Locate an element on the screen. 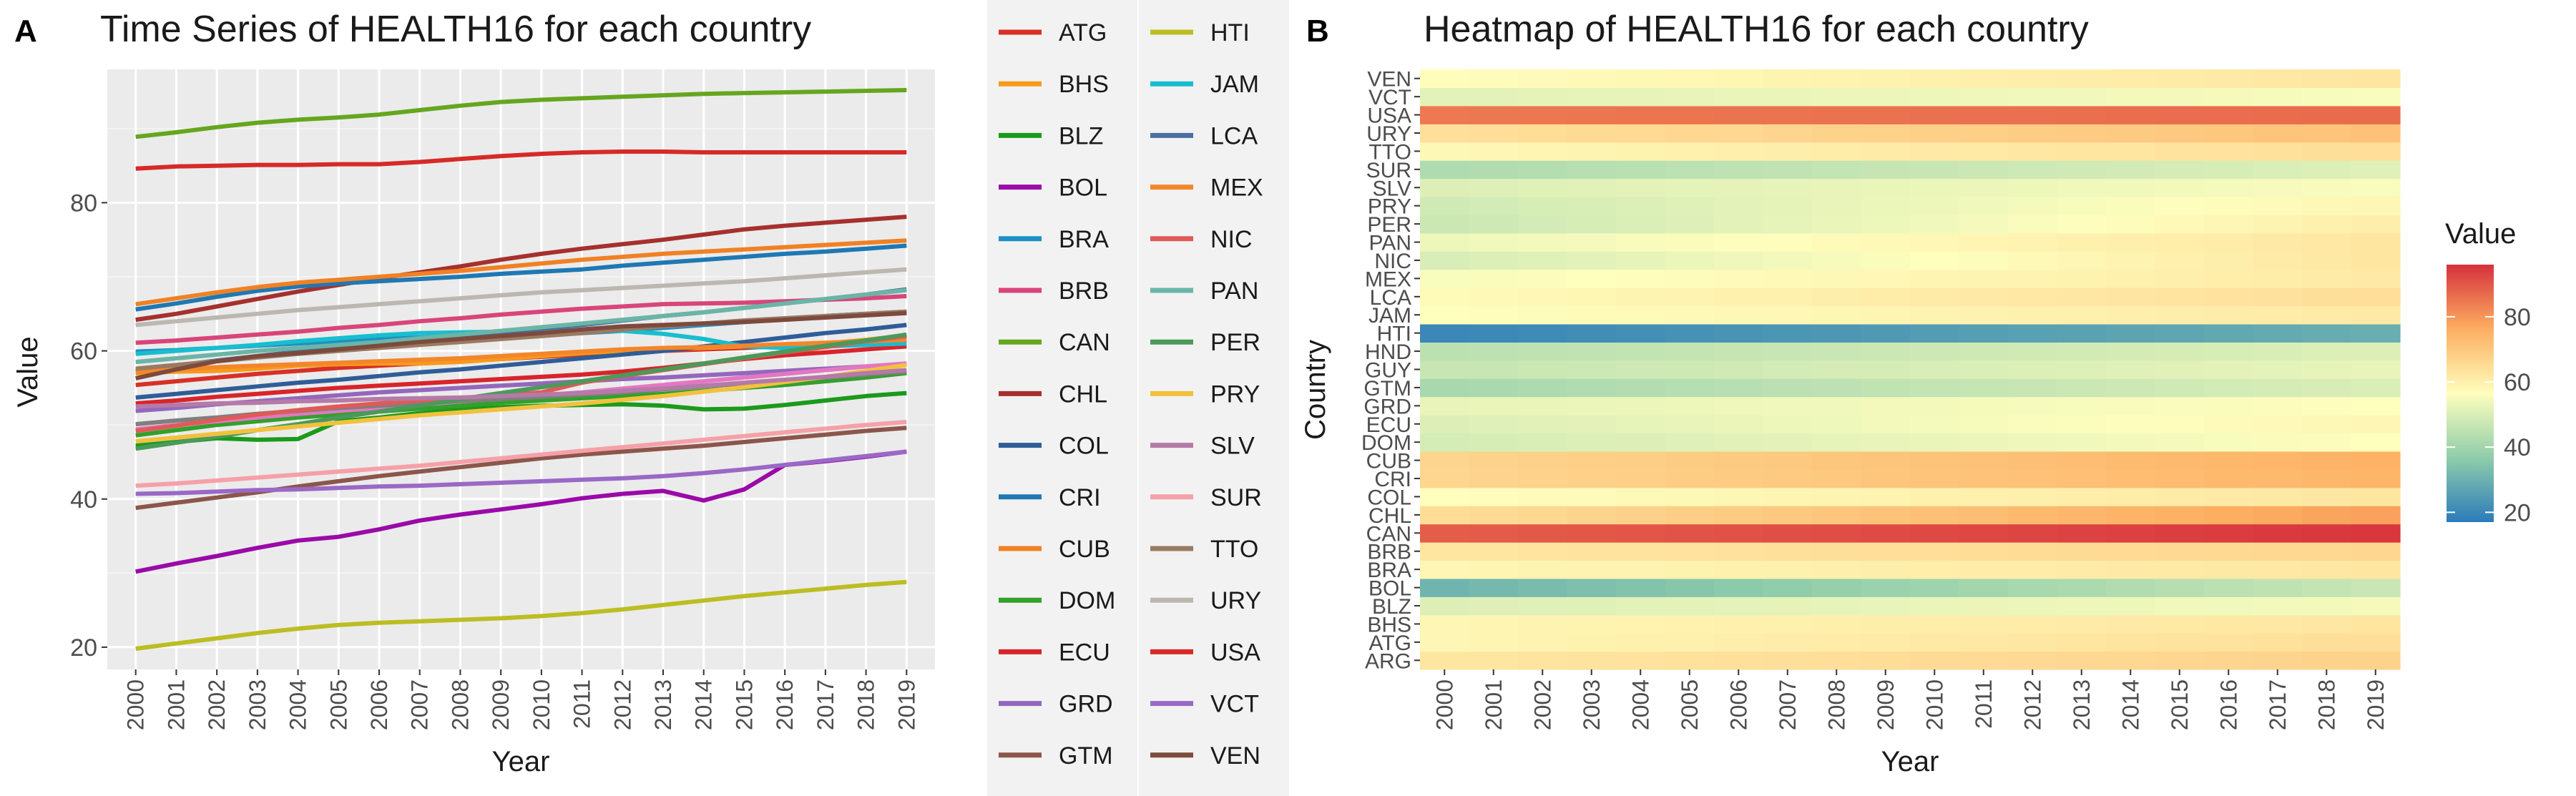 This screenshot has width=2576, height=796. y-tick-label: PER is located at coordinates (1389, 225).